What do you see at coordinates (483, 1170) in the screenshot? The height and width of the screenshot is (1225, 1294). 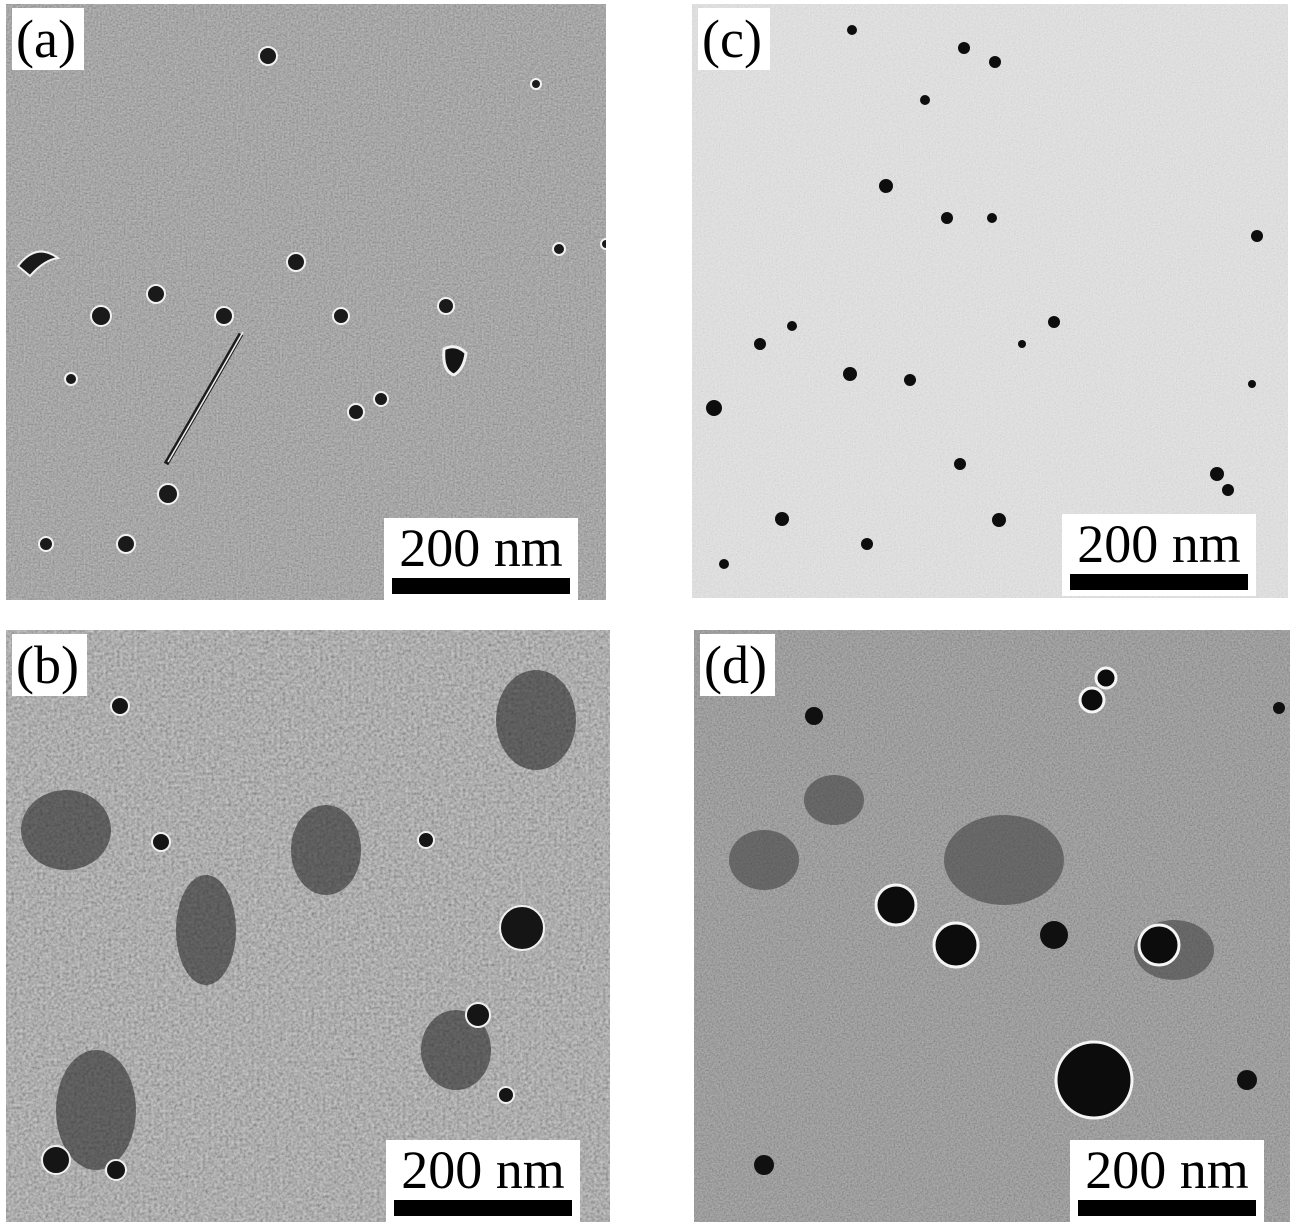 I see `scale-text-b: 200 nm` at bounding box center [483, 1170].